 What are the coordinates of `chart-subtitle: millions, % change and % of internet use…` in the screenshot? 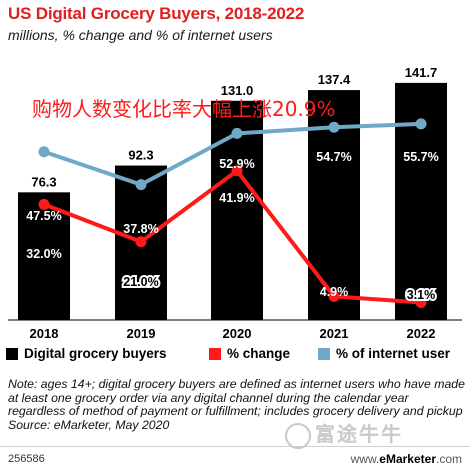 It's located at (140, 35).